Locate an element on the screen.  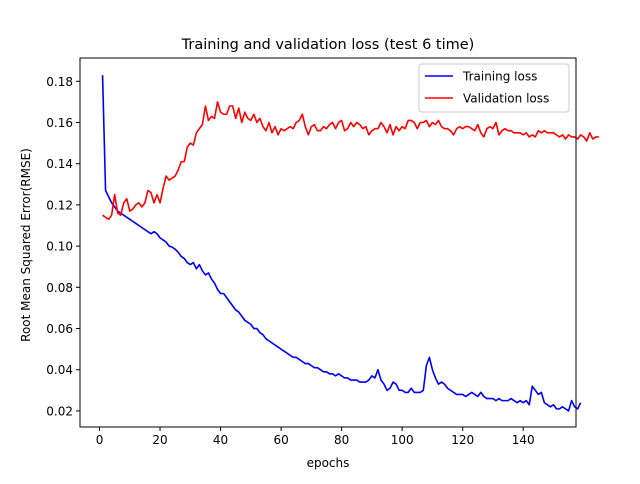
y-tick-label: 0.18 is located at coordinates (59, 82).